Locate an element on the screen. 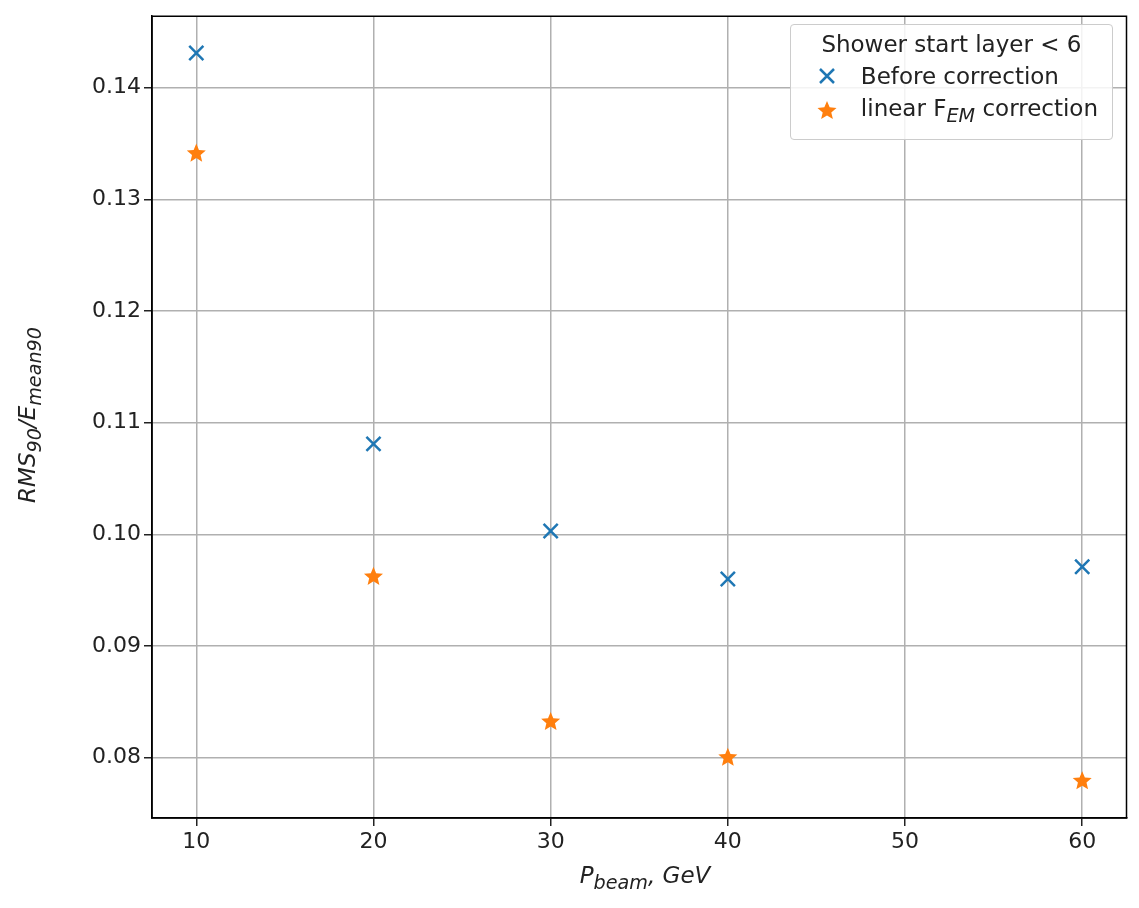 This screenshot has height=908, width=1139. y-tick-label: 0.14 is located at coordinates (116, 86).